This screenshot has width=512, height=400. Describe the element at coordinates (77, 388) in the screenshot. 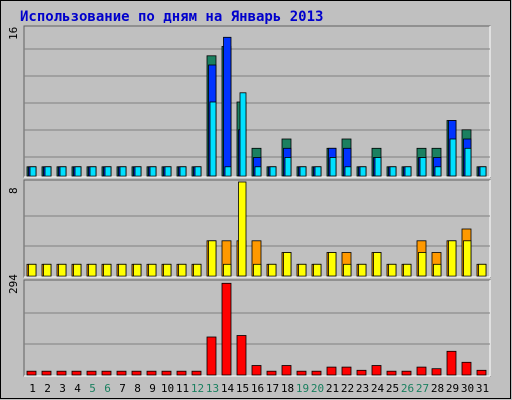

I see `x-tick-label: 4` at that location.